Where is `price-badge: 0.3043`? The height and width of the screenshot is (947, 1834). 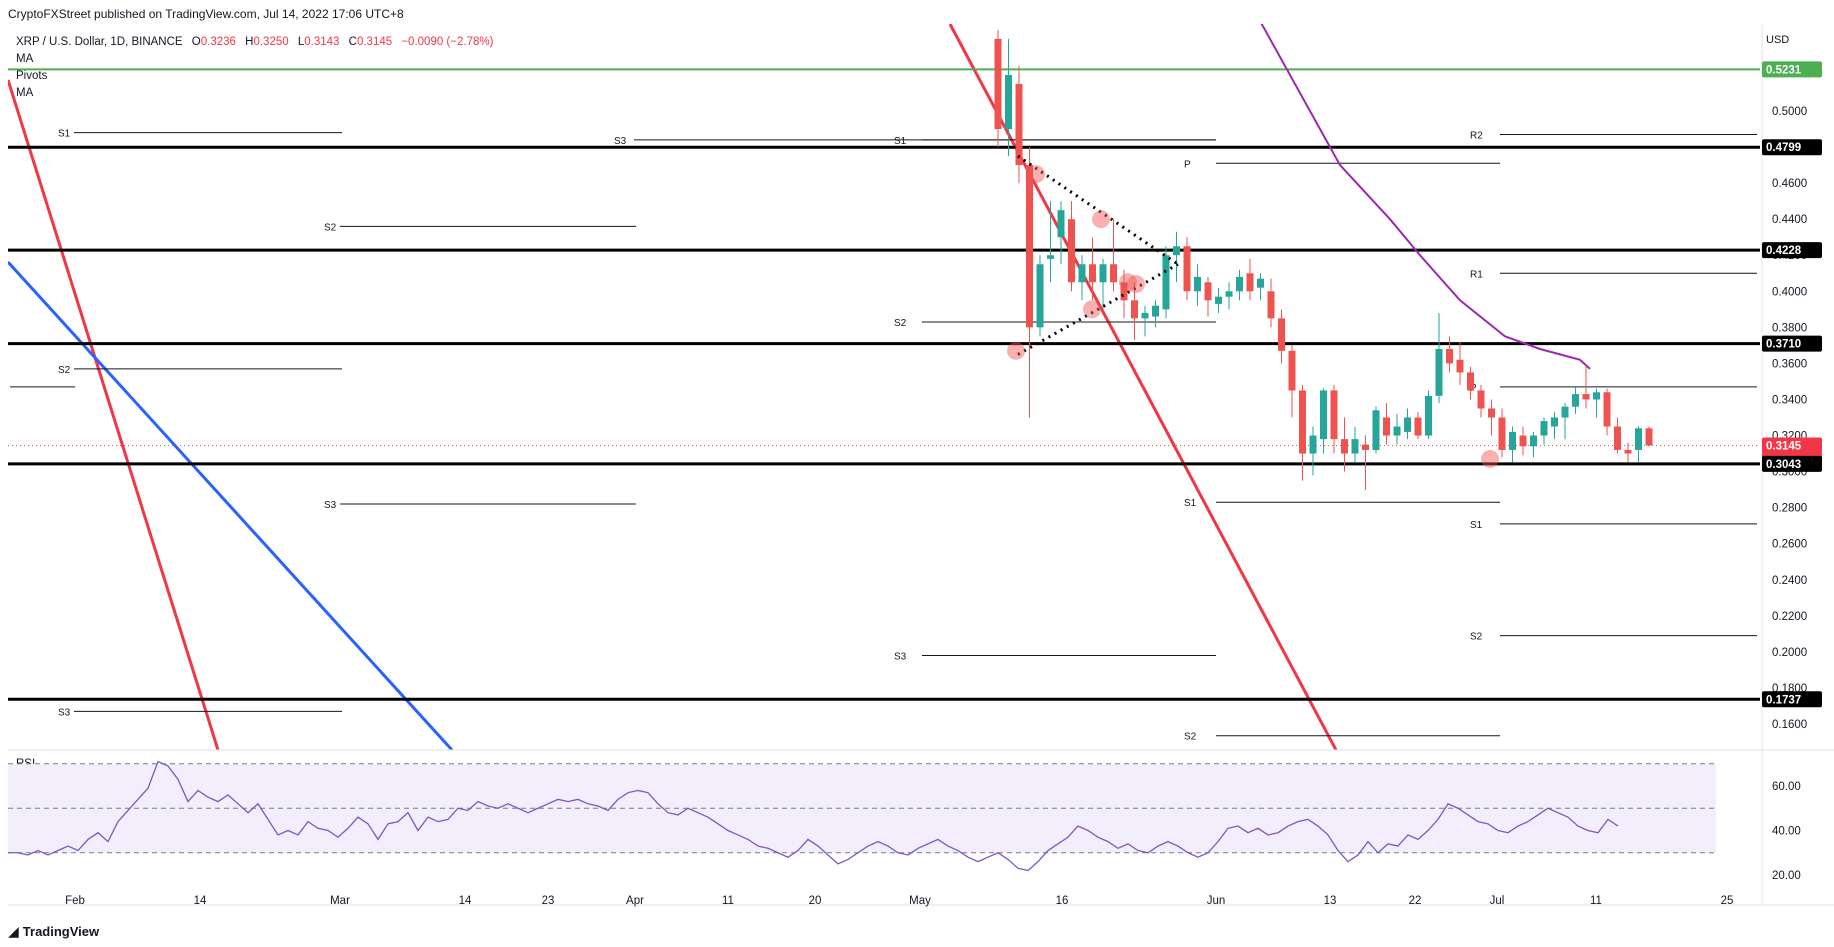
price-badge: 0.3043 is located at coordinates (1792, 463).